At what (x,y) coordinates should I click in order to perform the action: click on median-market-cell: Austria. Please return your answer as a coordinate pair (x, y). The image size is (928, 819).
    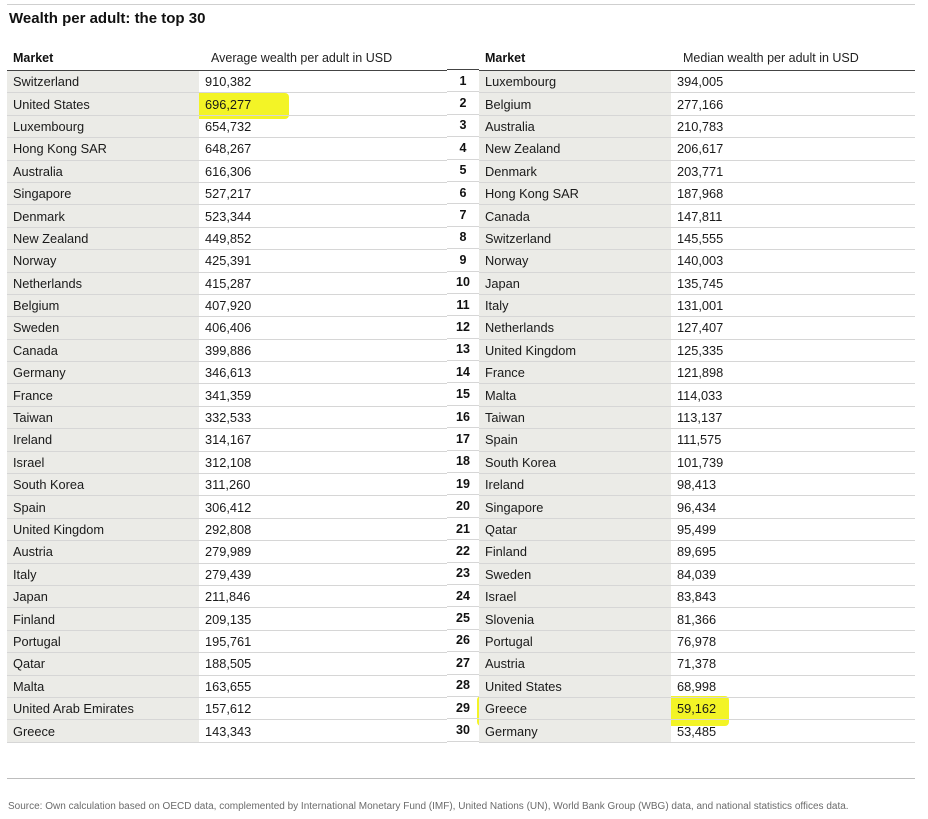
    Looking at the image, I should click on (575, 664).